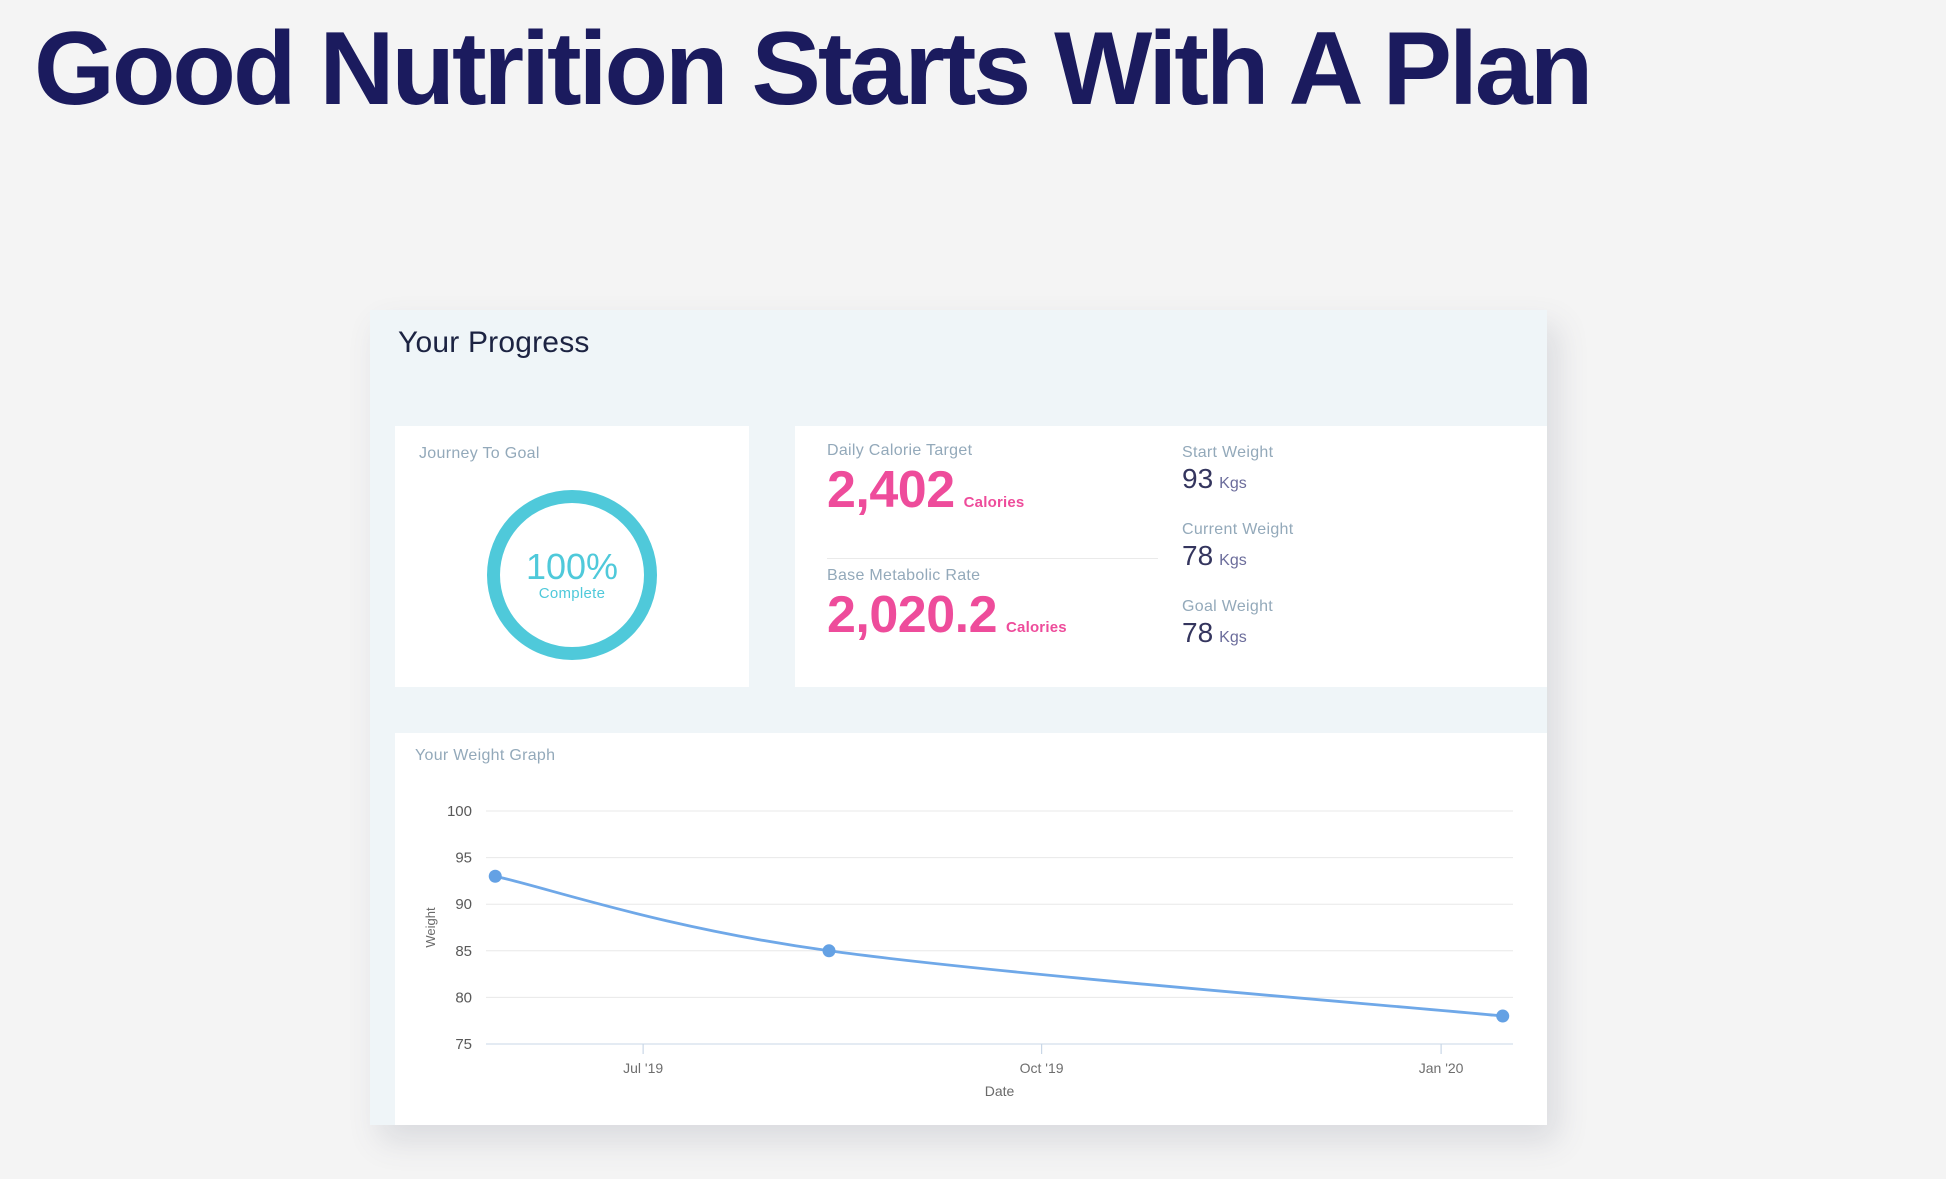  What do you see at coordinates (1441, 1068) in the screenshot?
I see `svg-text: Jan '20` at bounding box center [1441, 1068].